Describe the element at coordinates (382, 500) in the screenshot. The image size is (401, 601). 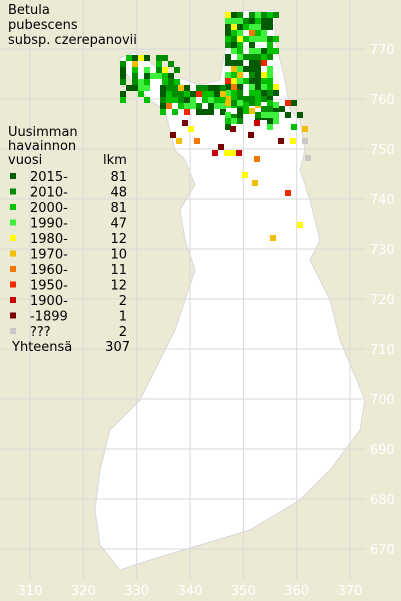
I see `y-tick-label: 680` at that location.